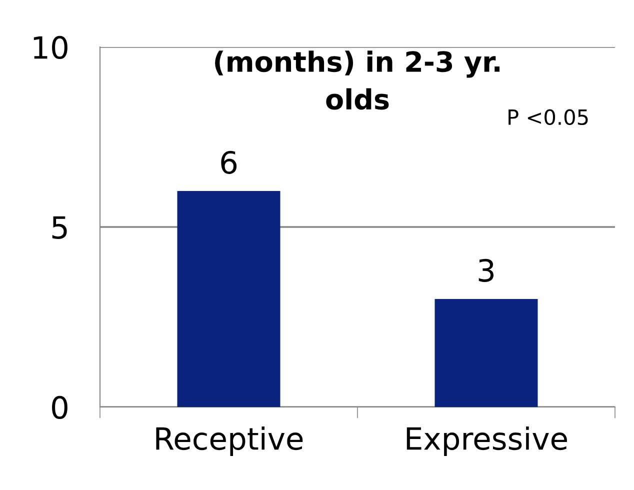  What do you see at coordinates (51, 48) in the screenshot?
I see `y-tick-label: 10` at bounding box center [51, 48].